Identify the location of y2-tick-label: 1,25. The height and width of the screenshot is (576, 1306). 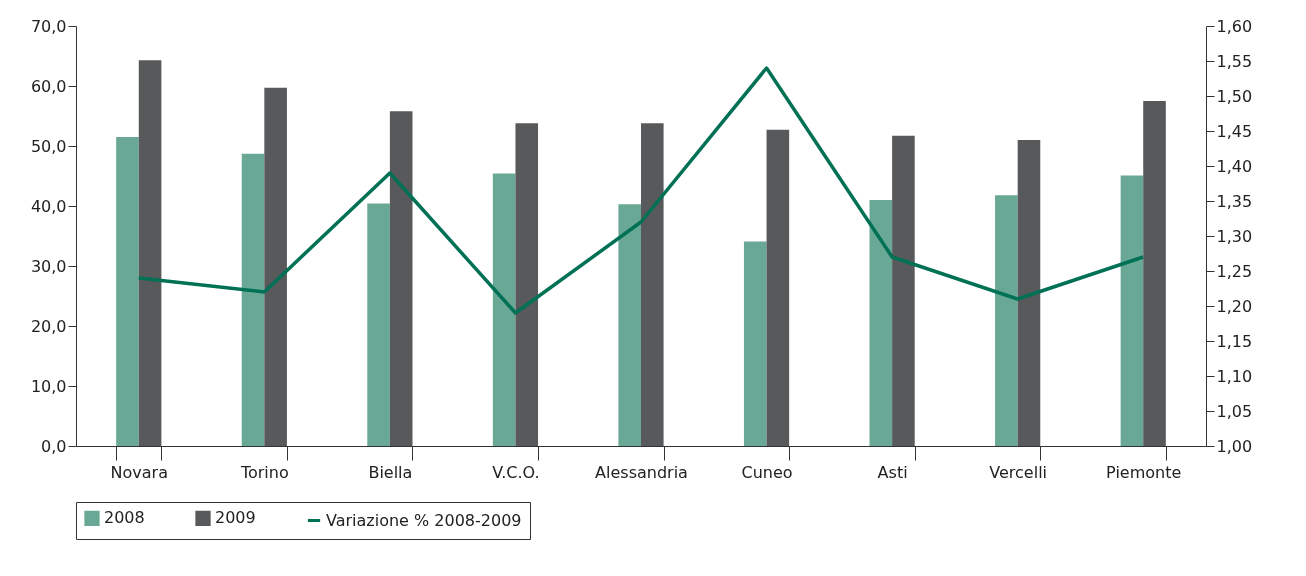
(1234, 271).